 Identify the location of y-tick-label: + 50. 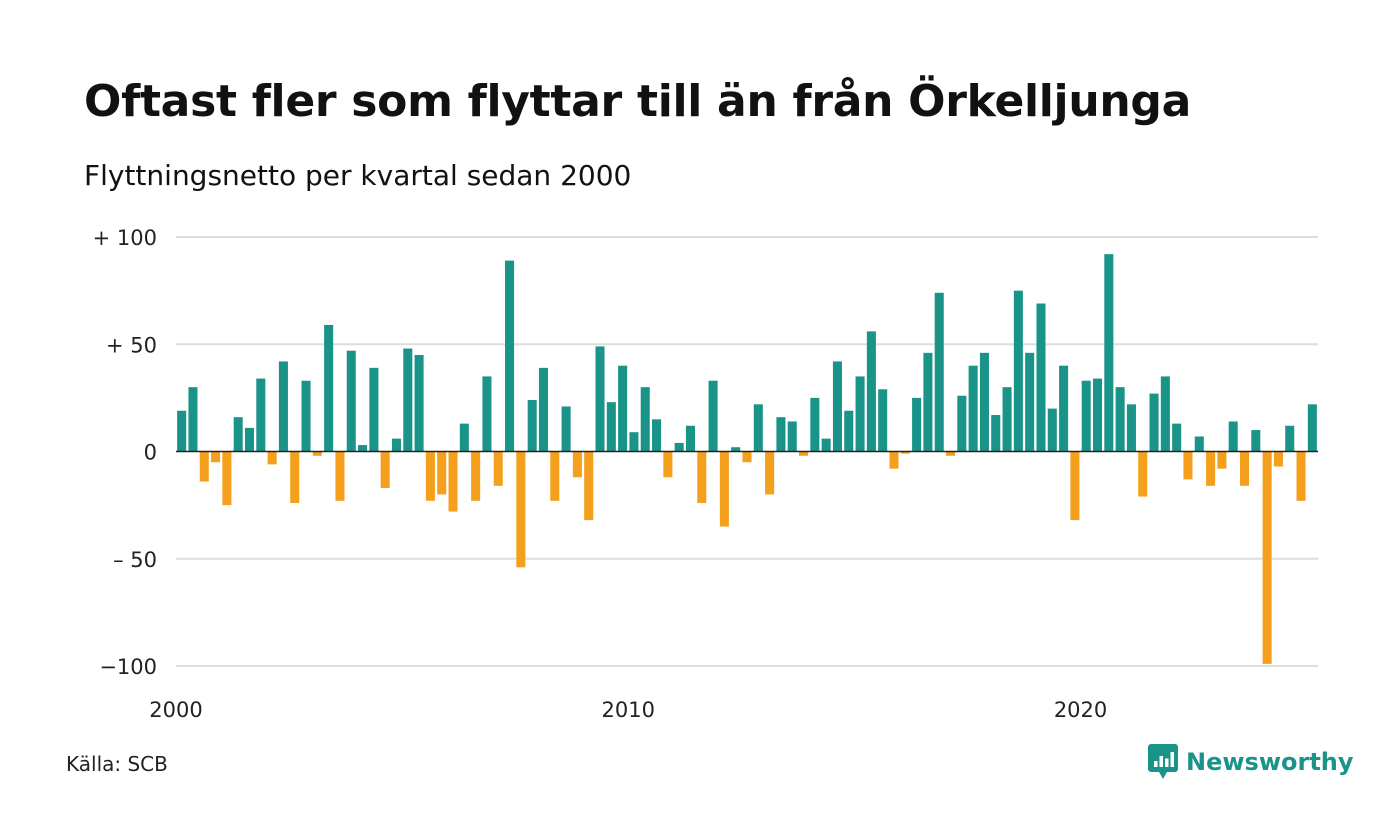
(131, 345).